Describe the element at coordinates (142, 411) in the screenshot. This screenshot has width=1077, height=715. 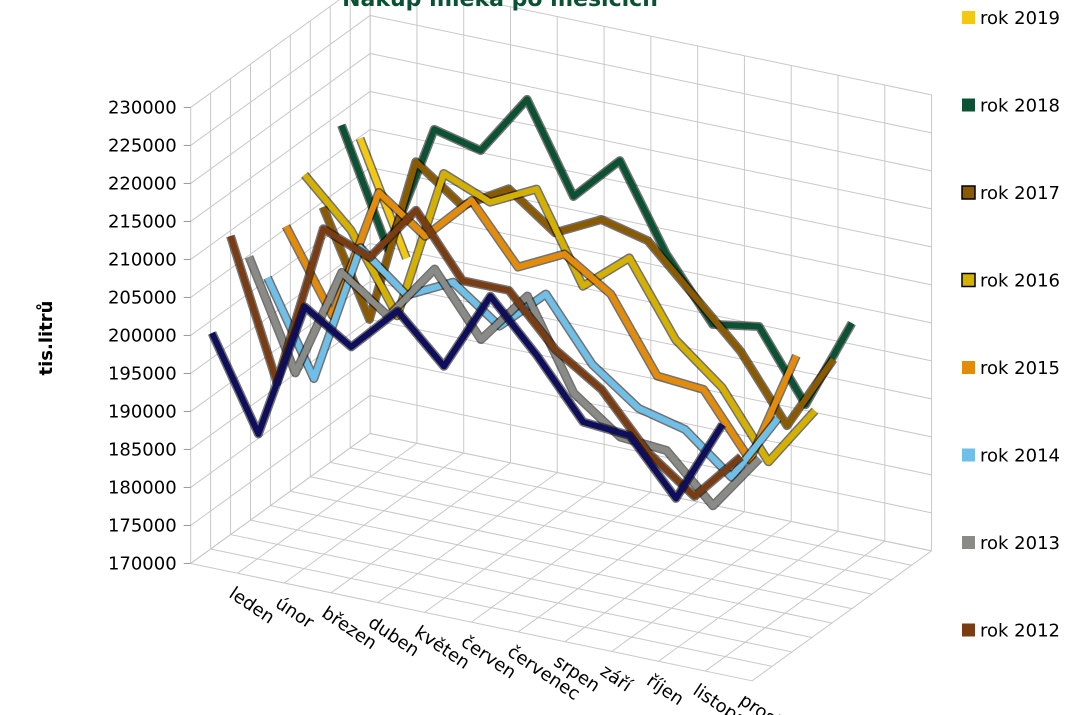
I see `y-tick-label: 190000` at that location.